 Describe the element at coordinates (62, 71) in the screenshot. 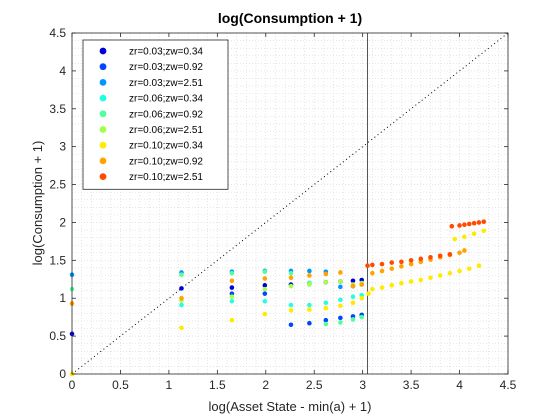

I see `y-tick-label: 4` at that location.